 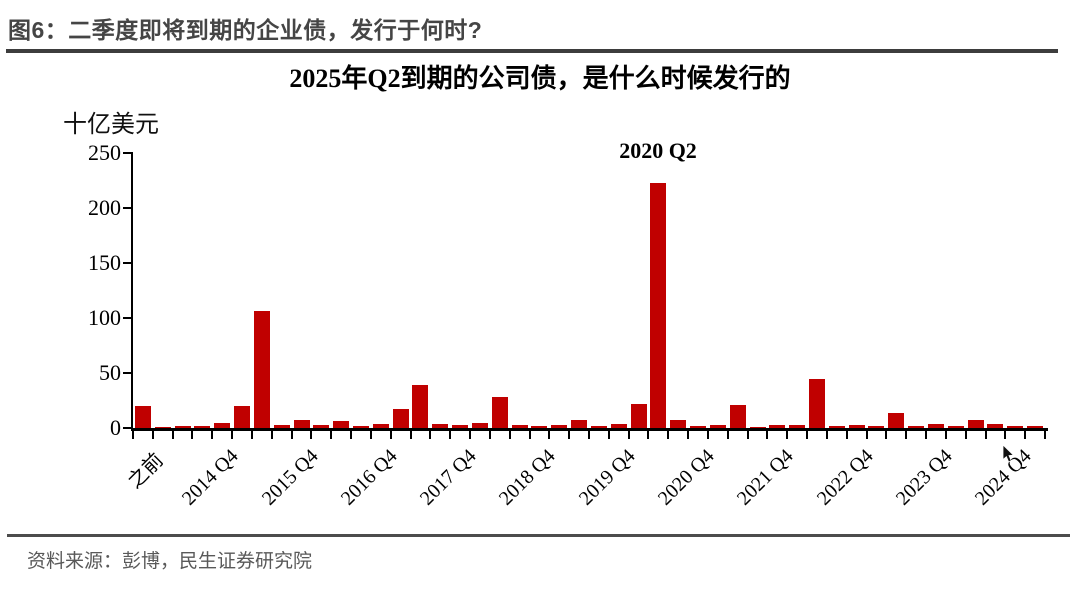 I want to click on bar-2016-Q4, so click(x=380, y=425).